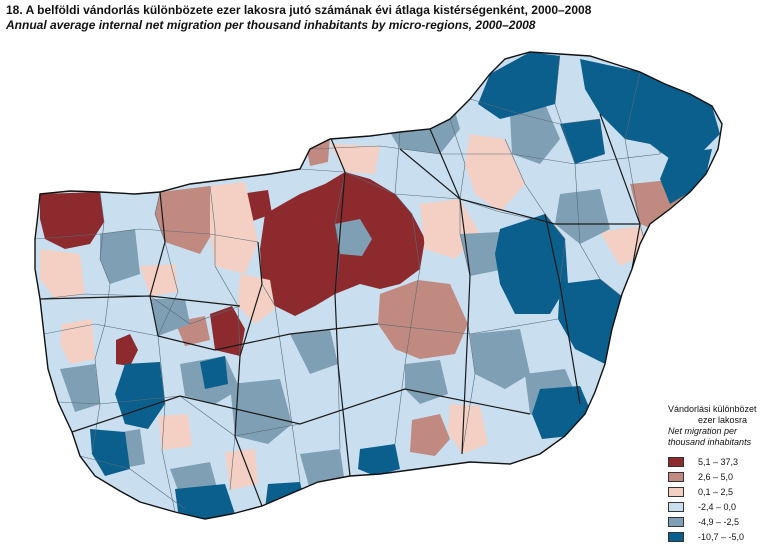 This screenshot has width=780, height=544. I want to click on legend-item: -2,4 – 0,0, so click(723, 506).